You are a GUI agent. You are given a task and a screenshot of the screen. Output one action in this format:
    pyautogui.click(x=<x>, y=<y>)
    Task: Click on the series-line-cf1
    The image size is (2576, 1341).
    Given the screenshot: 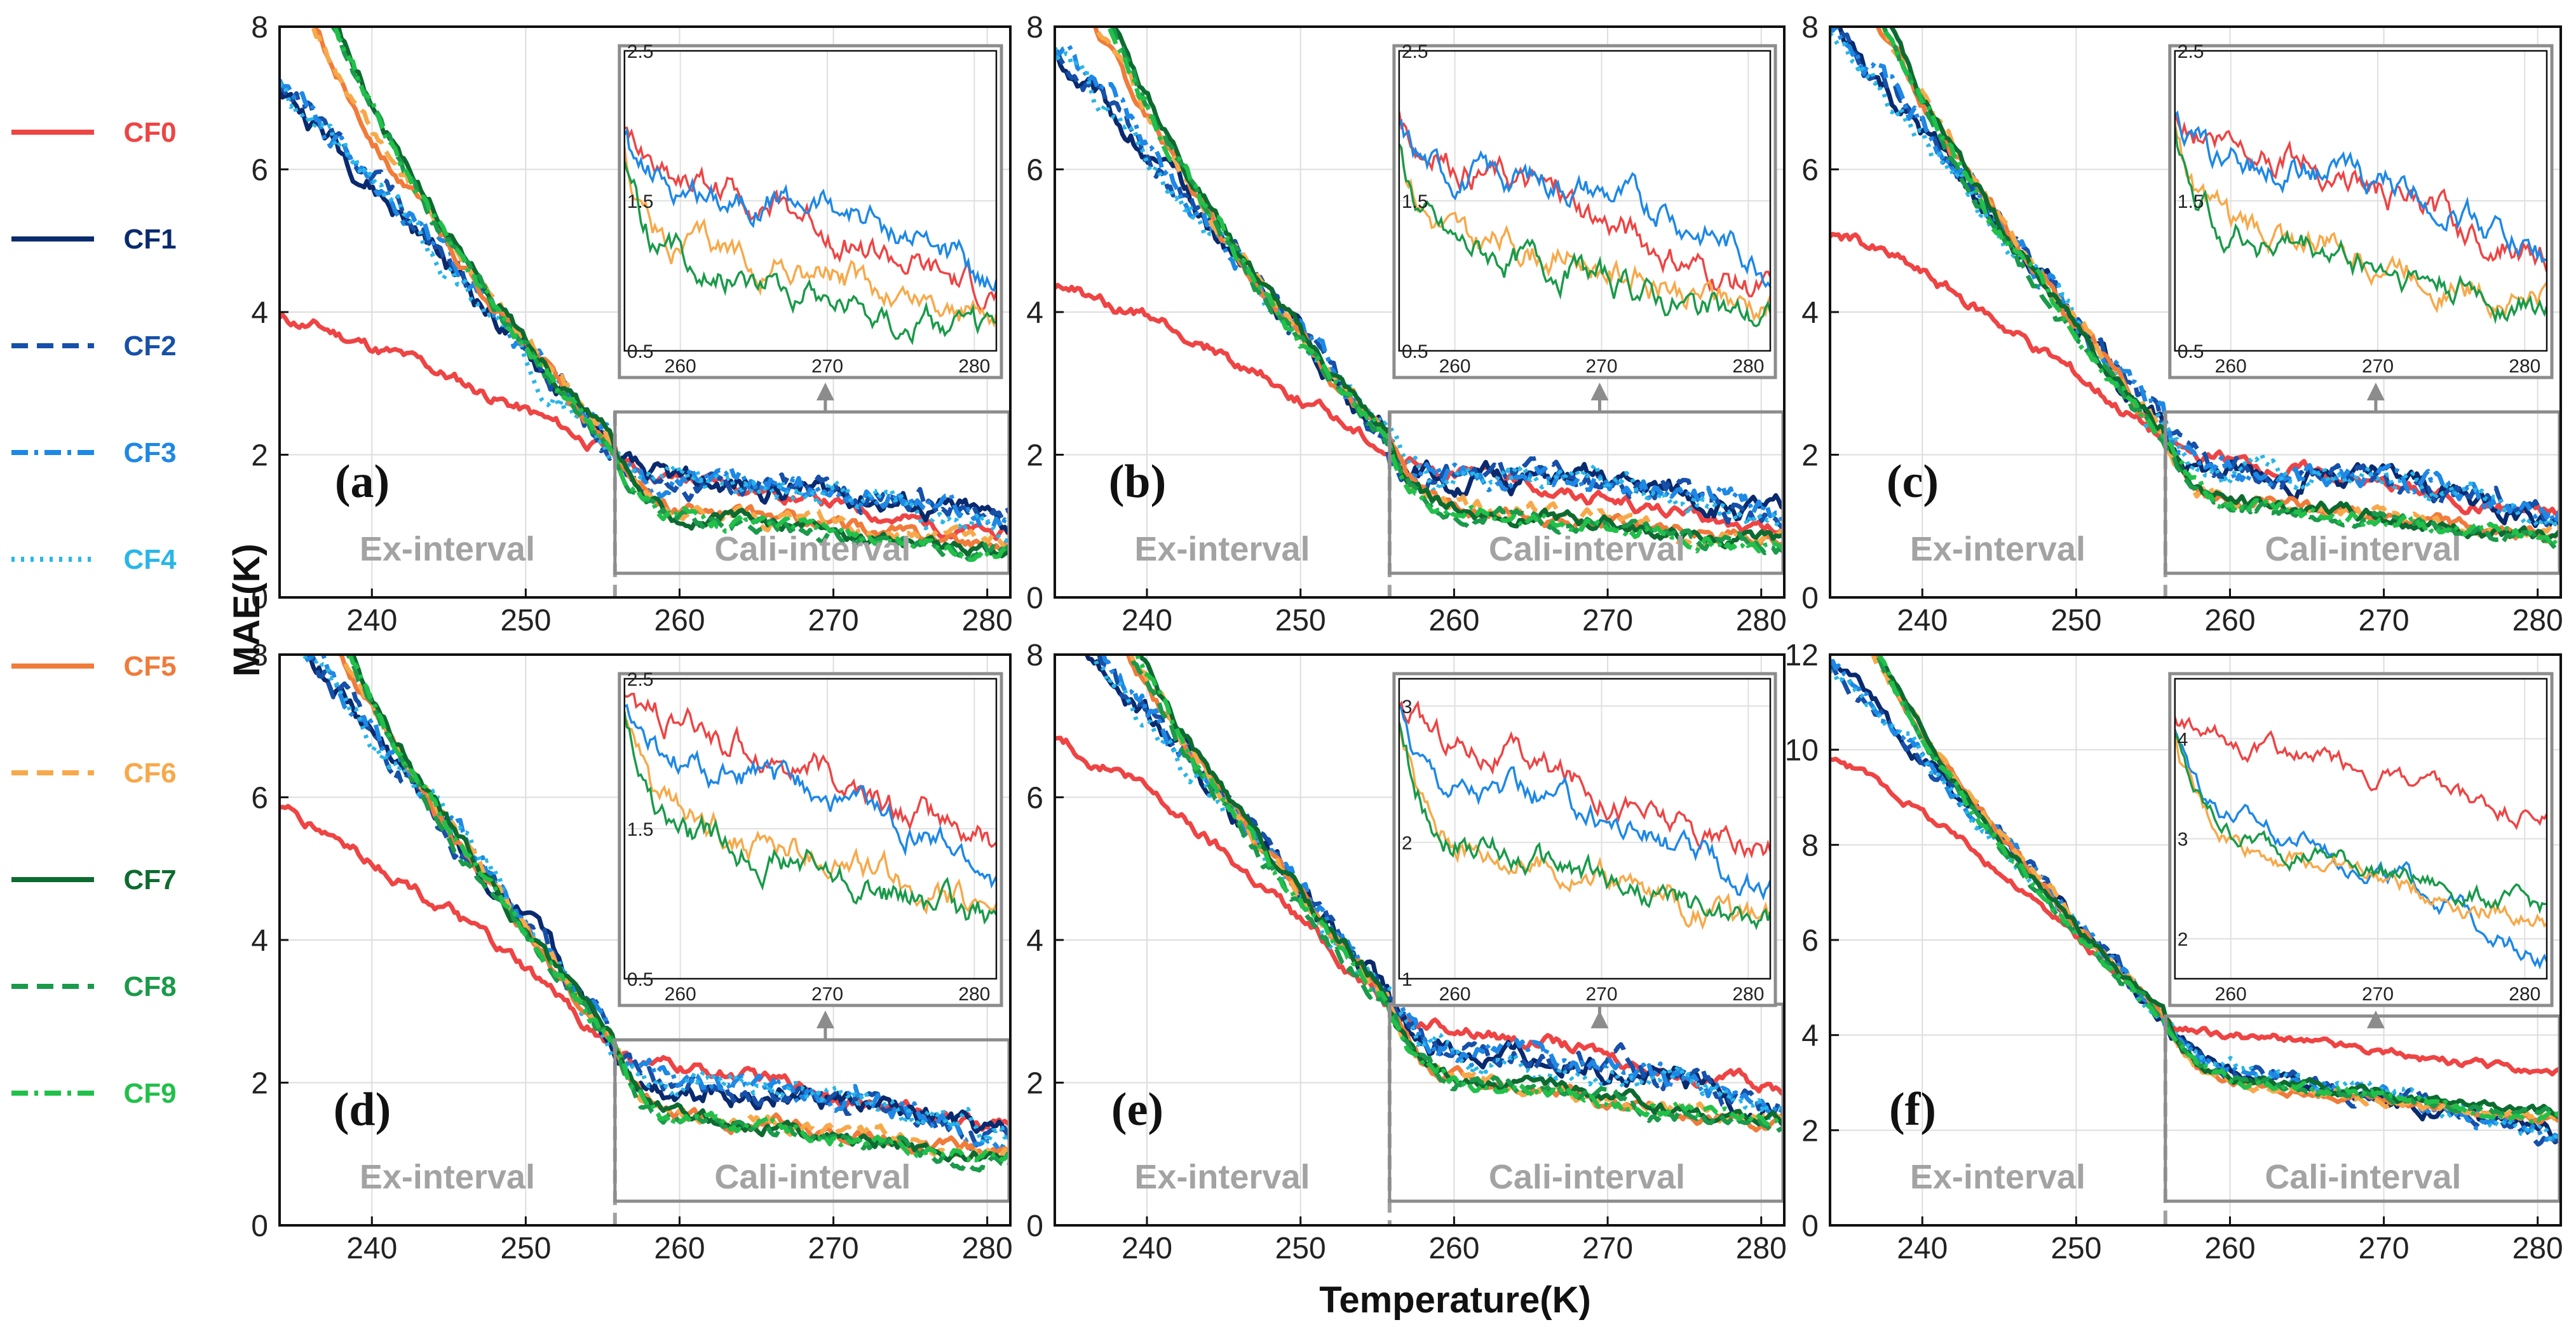 What is the action you would take?
    pyautogui.click(x=645, y=311)
    